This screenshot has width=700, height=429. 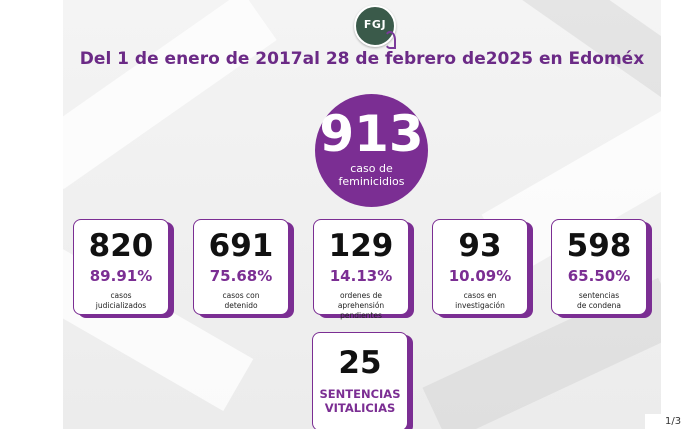 I want to click on total-label-line: caso de, so click(x=371, y=168).